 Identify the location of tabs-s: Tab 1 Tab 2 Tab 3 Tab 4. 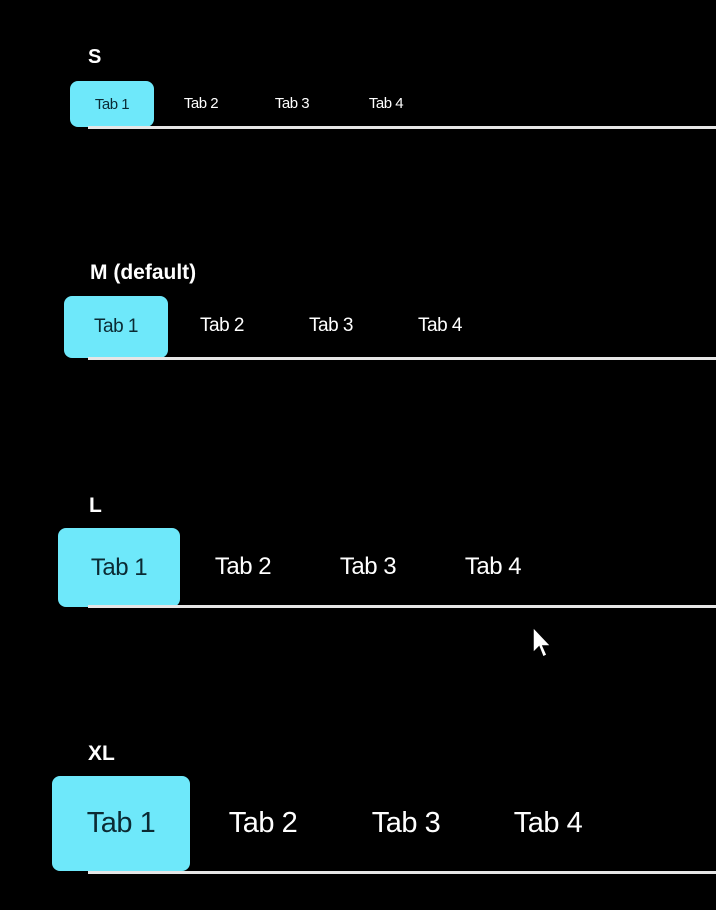
(358, 105).